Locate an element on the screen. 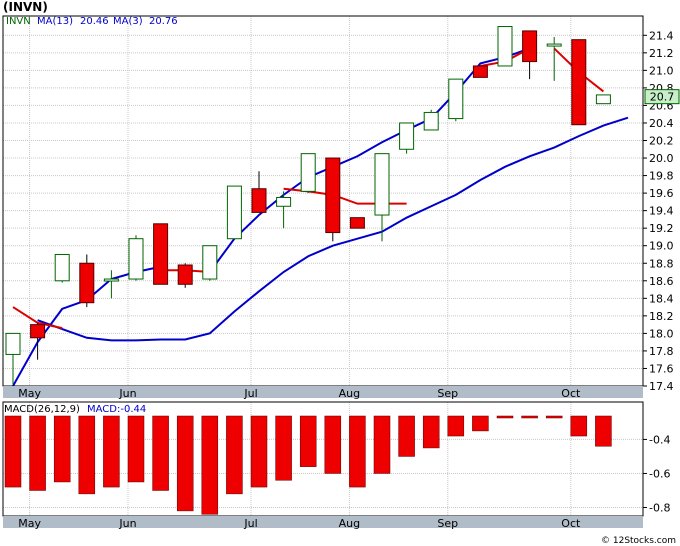 The image size is (680, 546). price-tick-label: 19.8 is located at coordinates (661, 176).